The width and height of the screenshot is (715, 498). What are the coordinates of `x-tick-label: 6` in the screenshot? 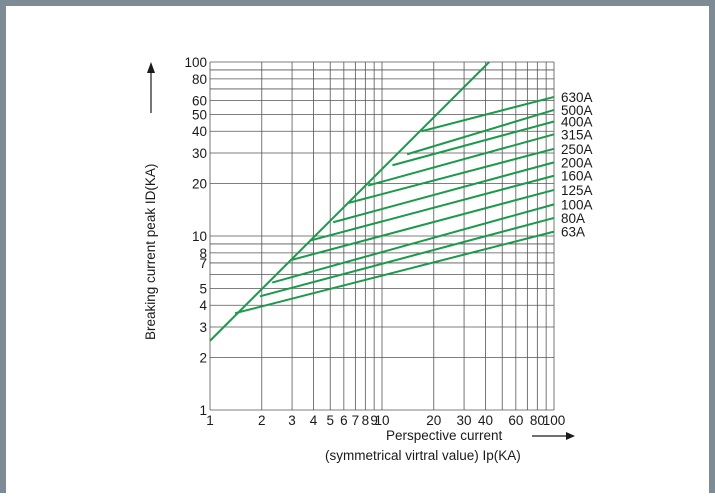 It's located at (344, 420).